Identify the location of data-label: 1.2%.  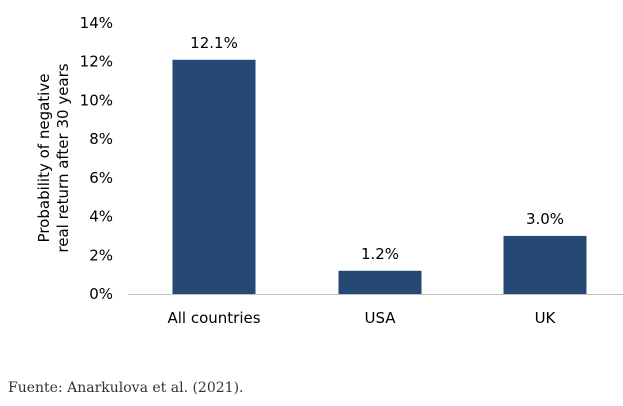
(380, 254).